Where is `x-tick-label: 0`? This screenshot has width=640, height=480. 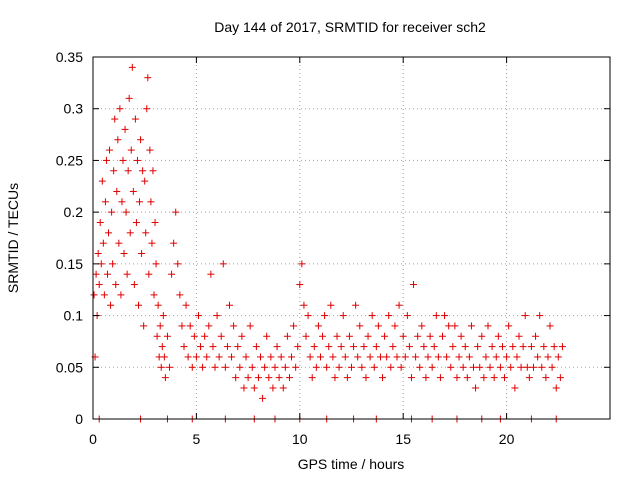
x-tick-label: 0 is located at coordinates (93, 439).